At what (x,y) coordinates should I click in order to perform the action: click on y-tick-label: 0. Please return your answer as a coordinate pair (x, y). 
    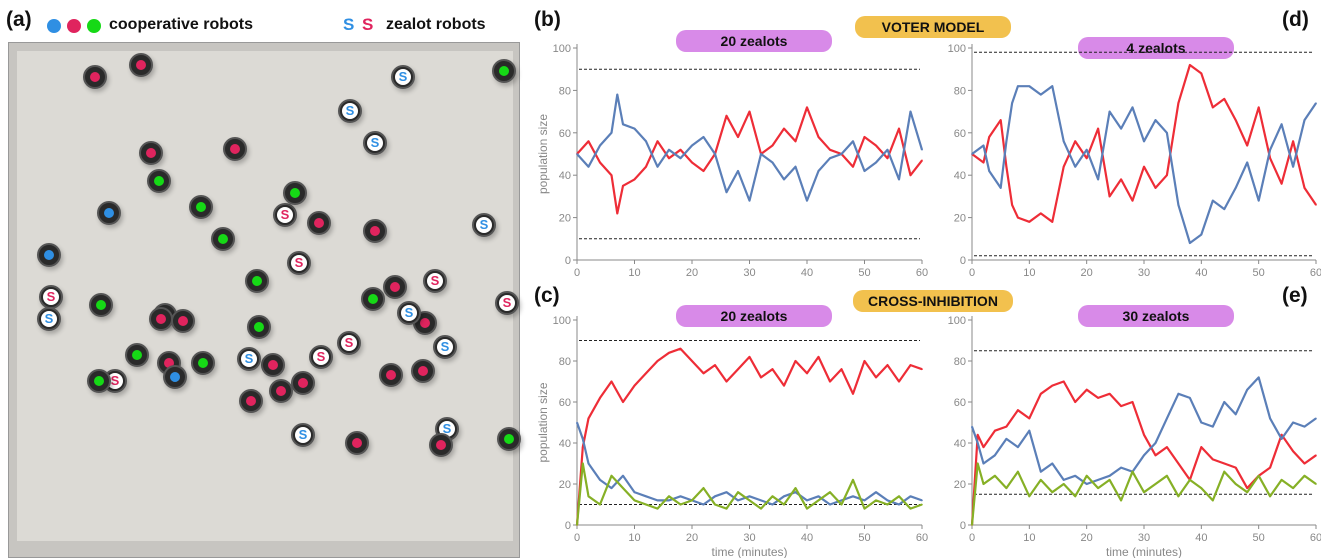
    Looking at the image, I should click on (568, 261).